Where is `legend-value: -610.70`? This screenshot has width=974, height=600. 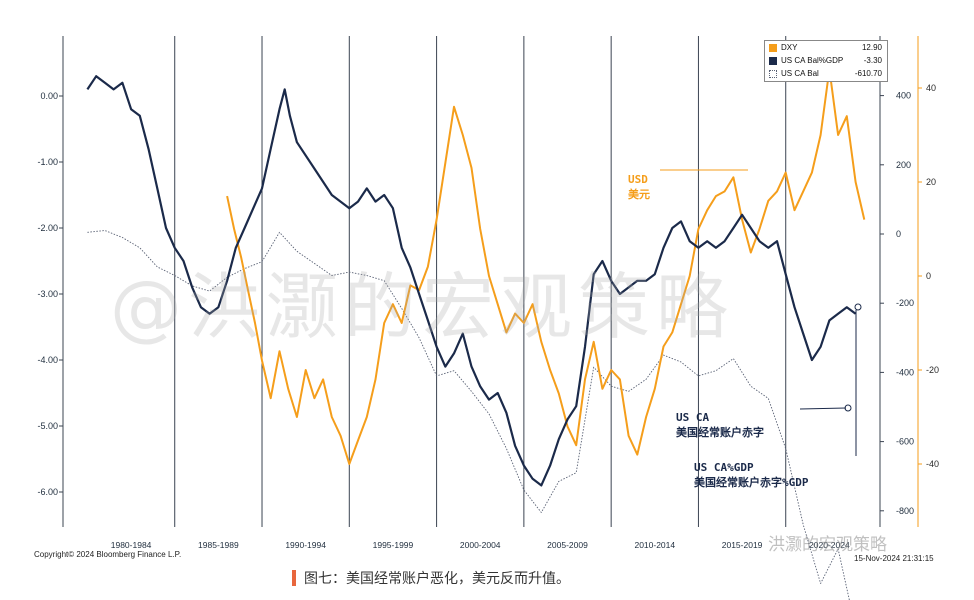
legend-value: -610.70 is located at coordinates (868, 73).